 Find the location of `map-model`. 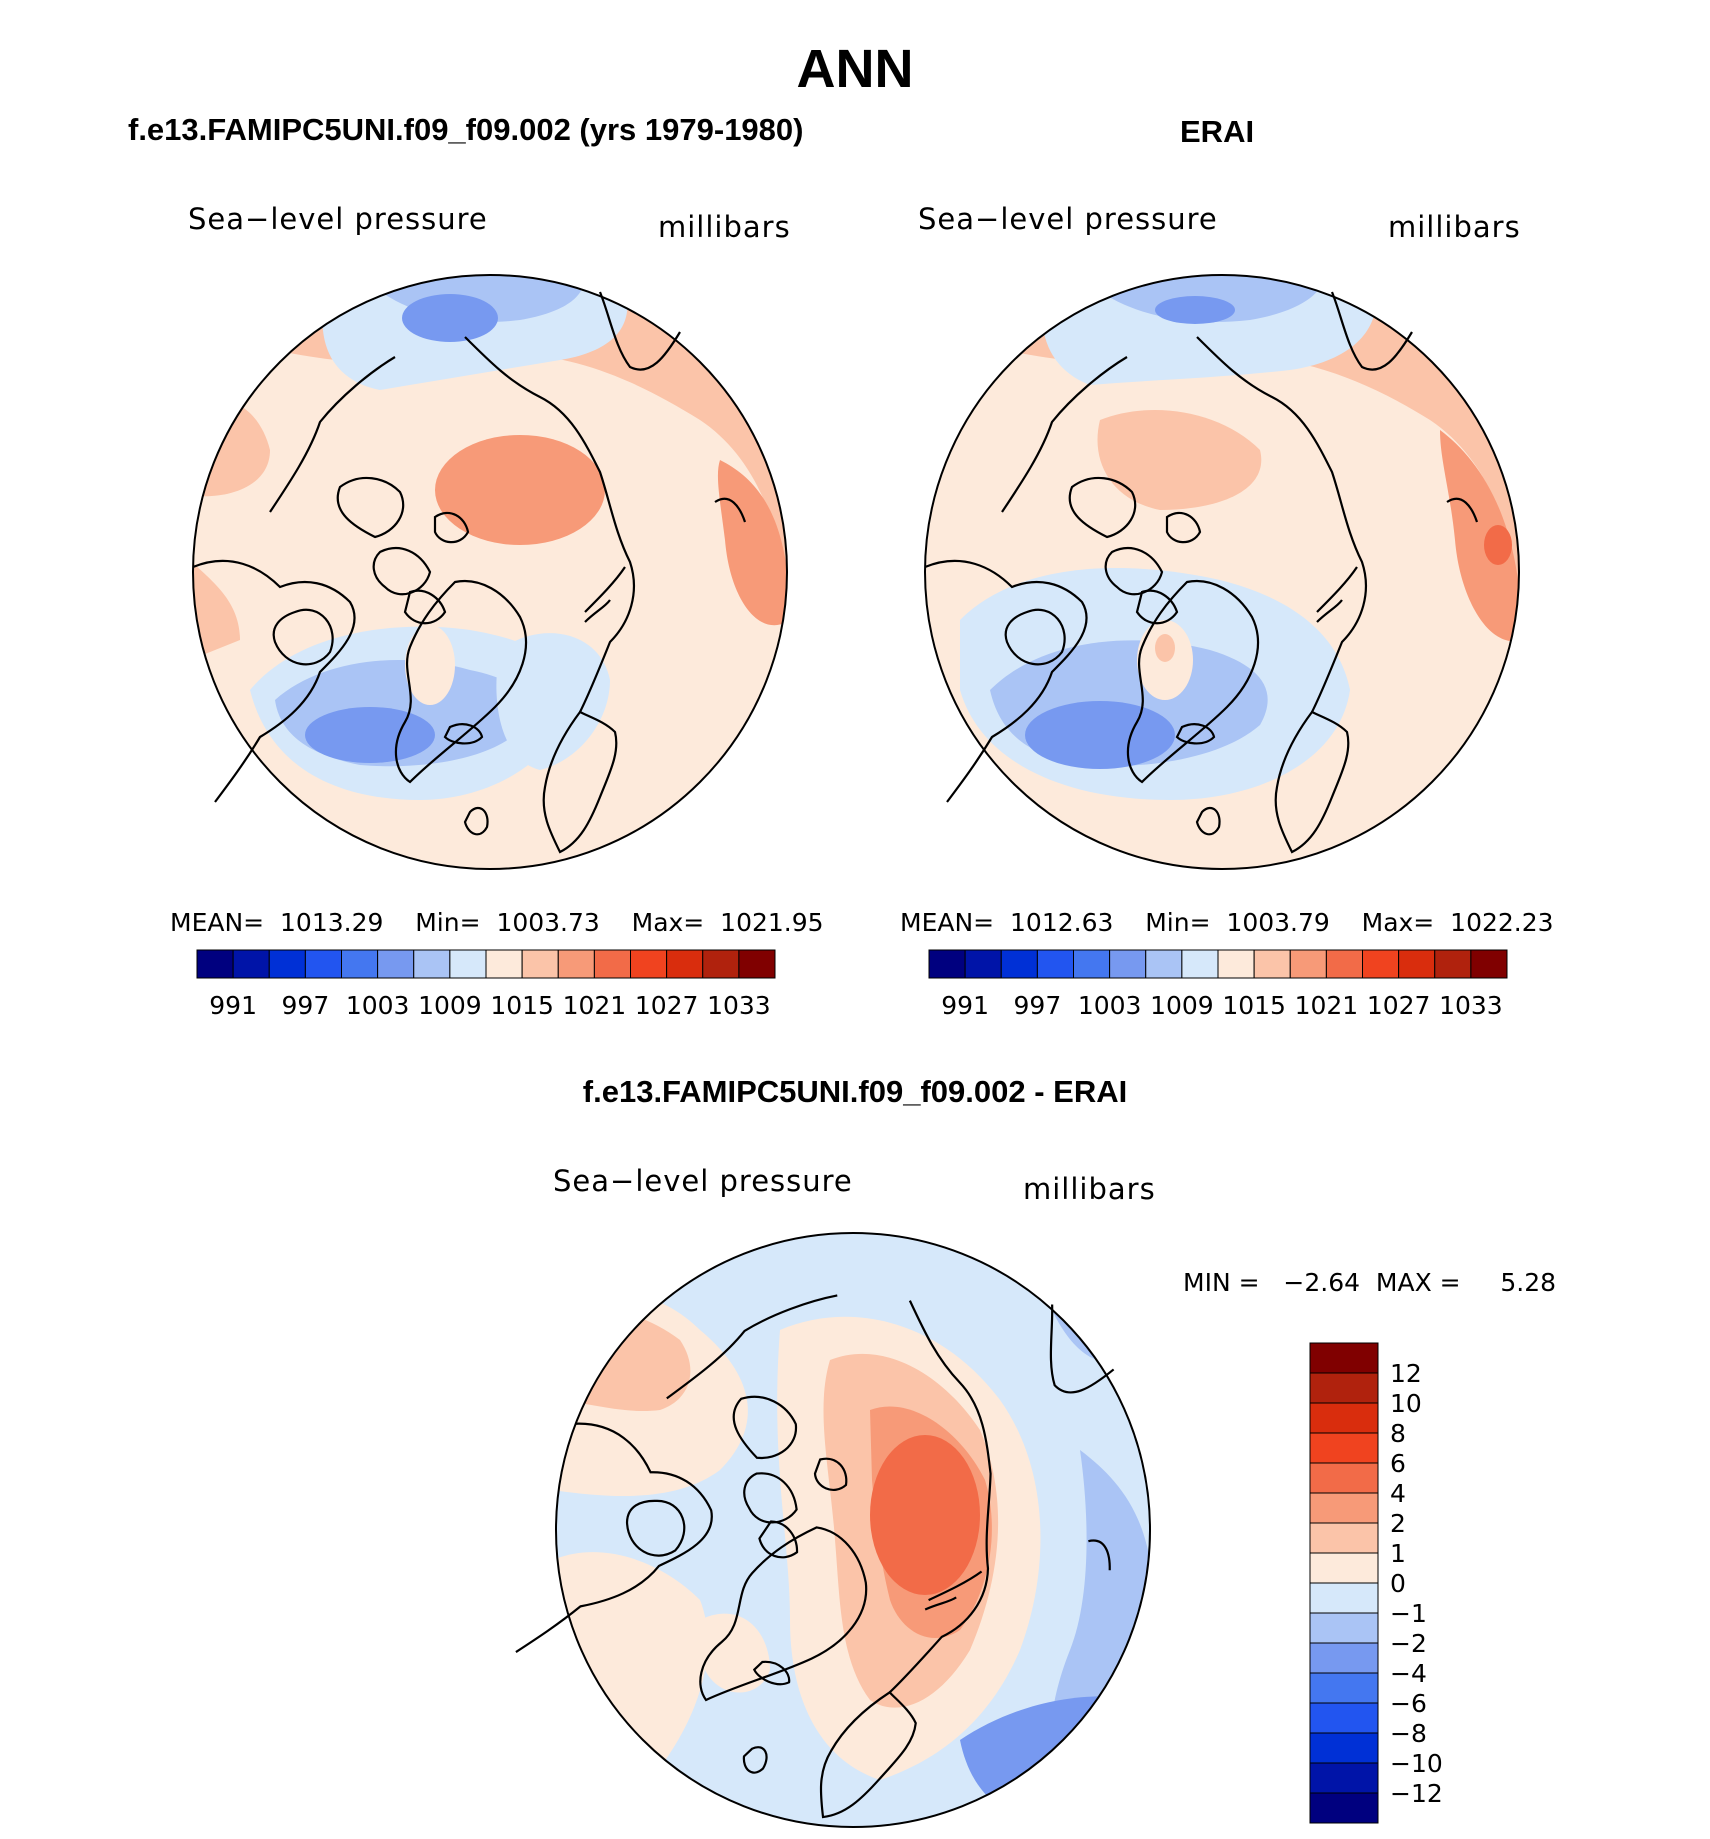

map-model is located at coordinates (489, 572).